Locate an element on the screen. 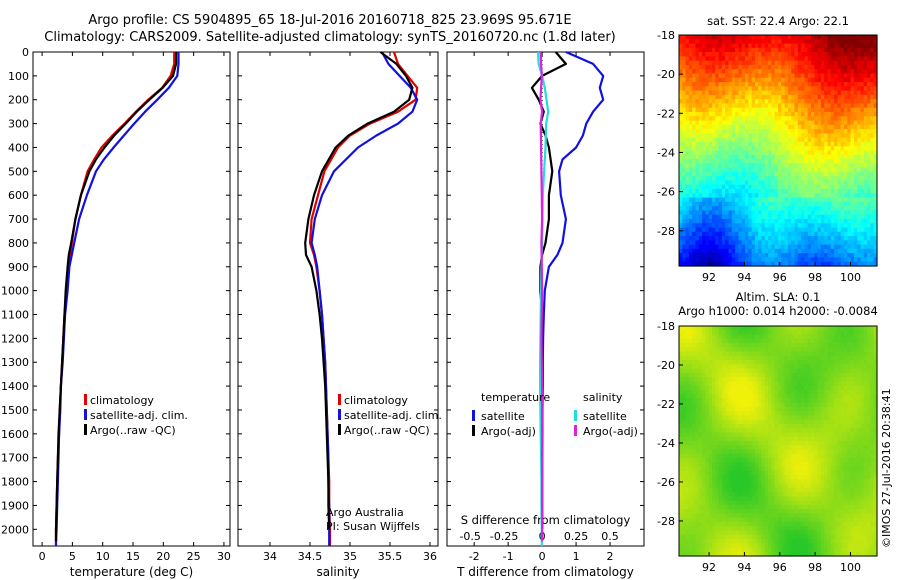  map-x-tick-label: 94 is located at coordinates (744, 277).